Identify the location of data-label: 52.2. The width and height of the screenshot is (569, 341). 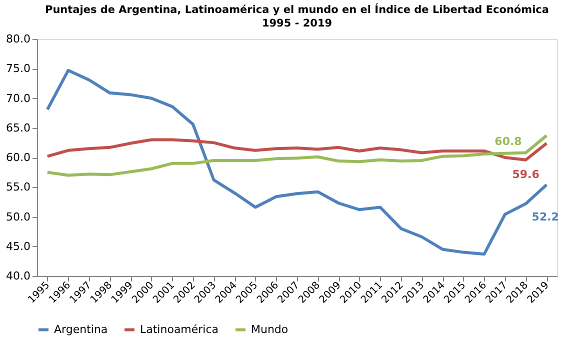
(545, 217).